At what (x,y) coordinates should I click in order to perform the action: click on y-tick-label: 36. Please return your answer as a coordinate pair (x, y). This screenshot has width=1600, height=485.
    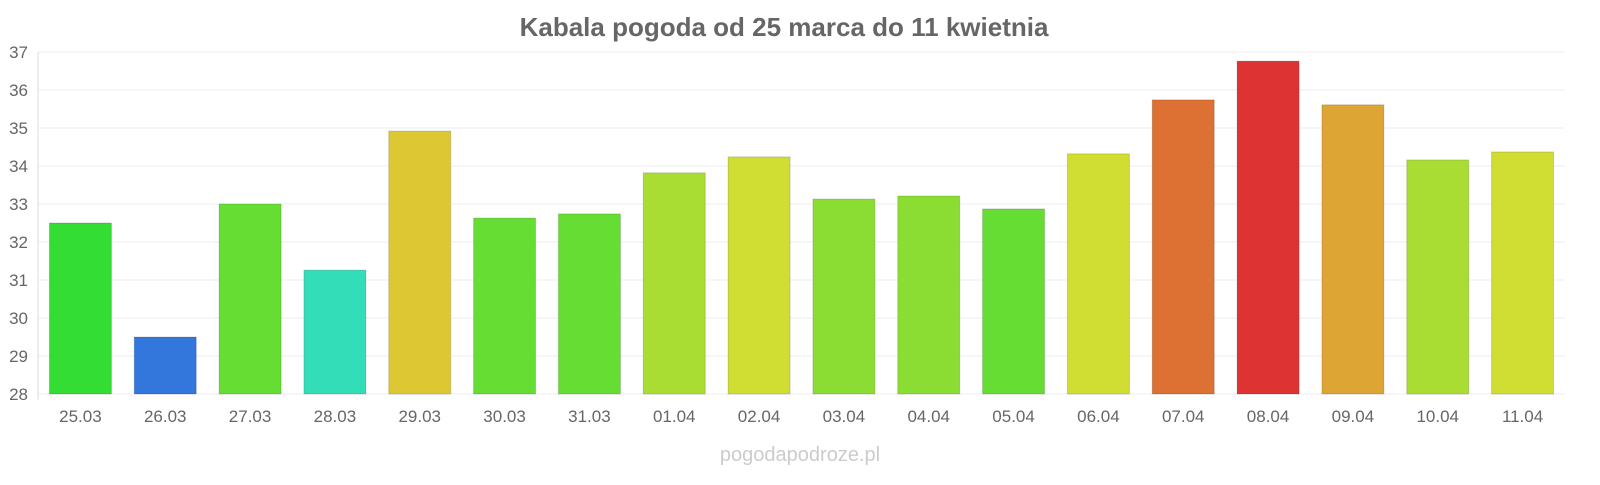
    Looking at the image, I should click on (18, 90).